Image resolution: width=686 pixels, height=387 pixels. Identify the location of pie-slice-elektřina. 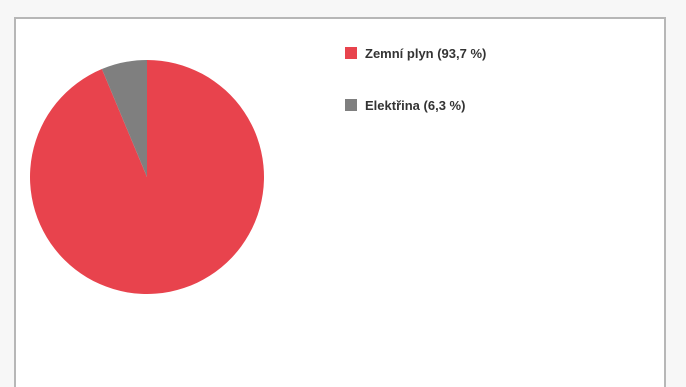
(124, 118).